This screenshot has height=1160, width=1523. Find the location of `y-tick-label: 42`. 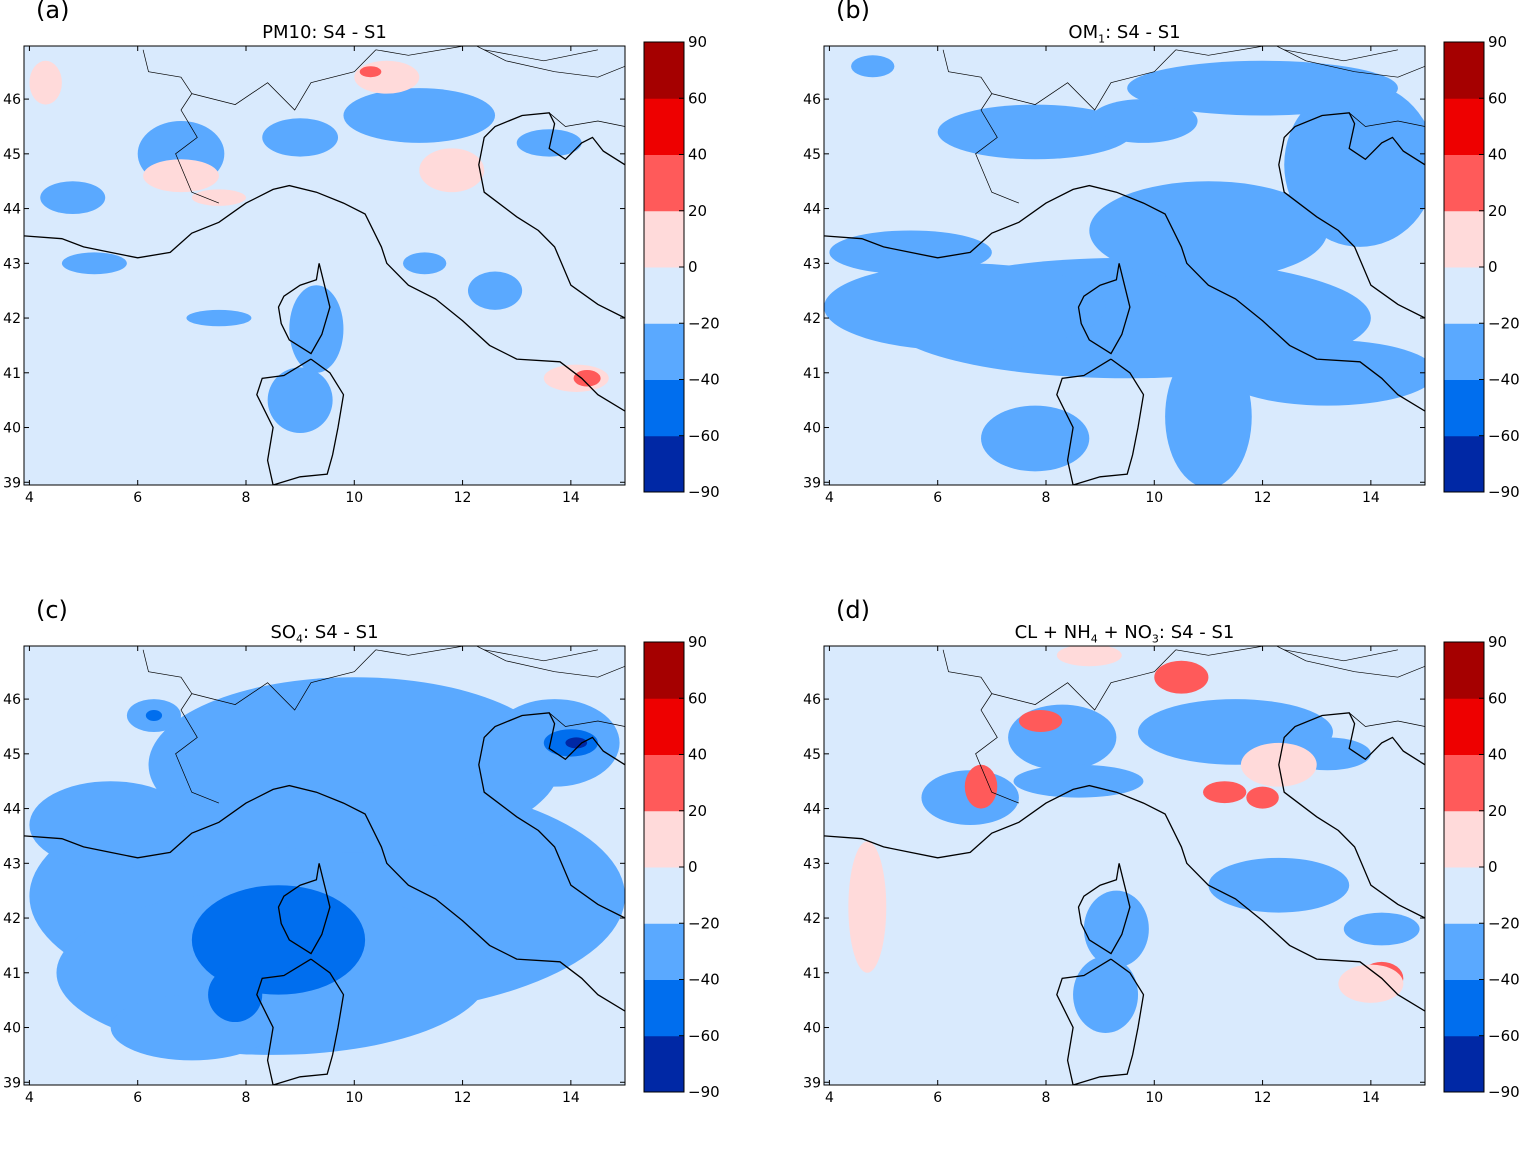

y-tick-label: 42 is located at coordinates (812, 319).